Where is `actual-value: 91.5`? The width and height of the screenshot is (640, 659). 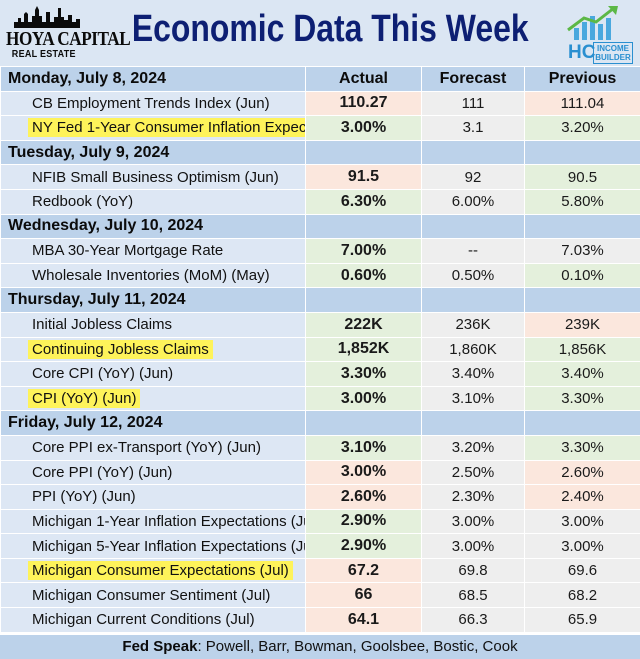 actual-value: 91.5 is located at coordinates (363, 177).